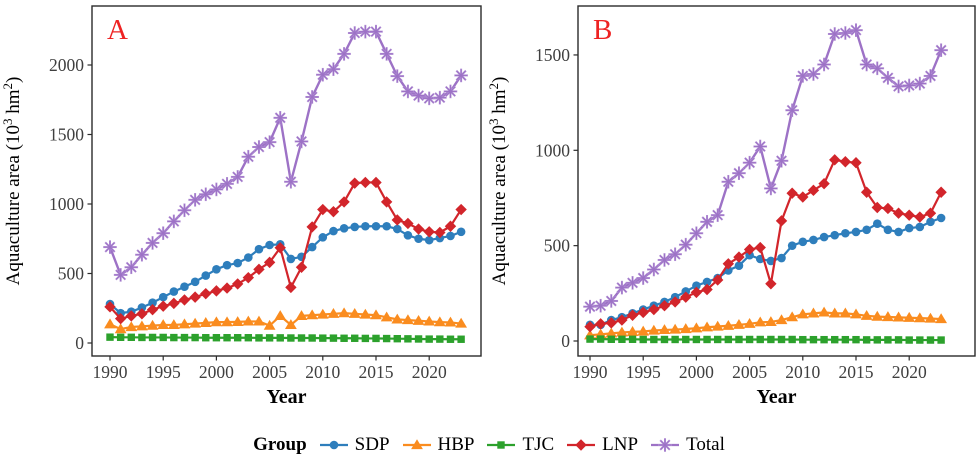 The image size is (978, 470). Describe the element at coordinates (416, 444) in the screenshot. I see `legend-marker-triangle-icon` at that location.